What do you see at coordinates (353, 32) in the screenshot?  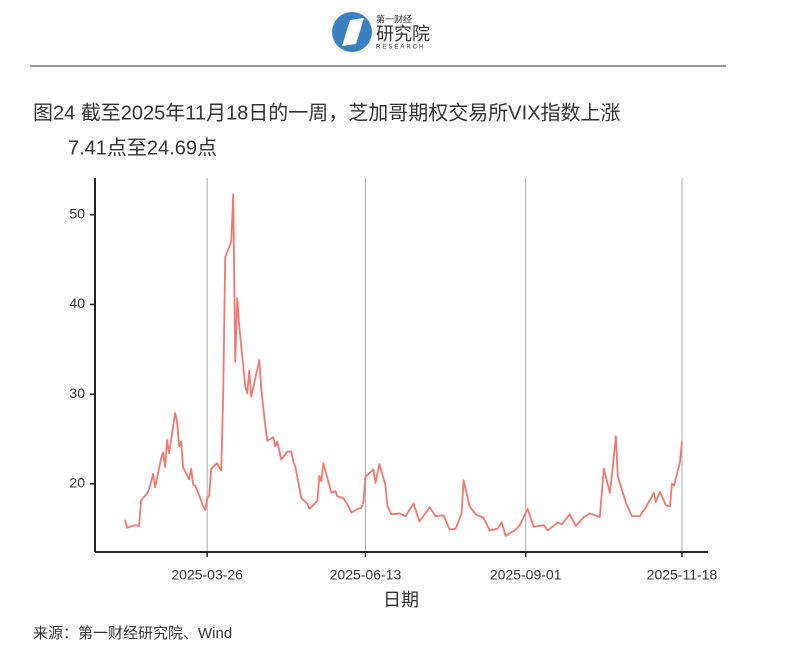 I see `logo-icon-shape` at bounding box center [353, 32].